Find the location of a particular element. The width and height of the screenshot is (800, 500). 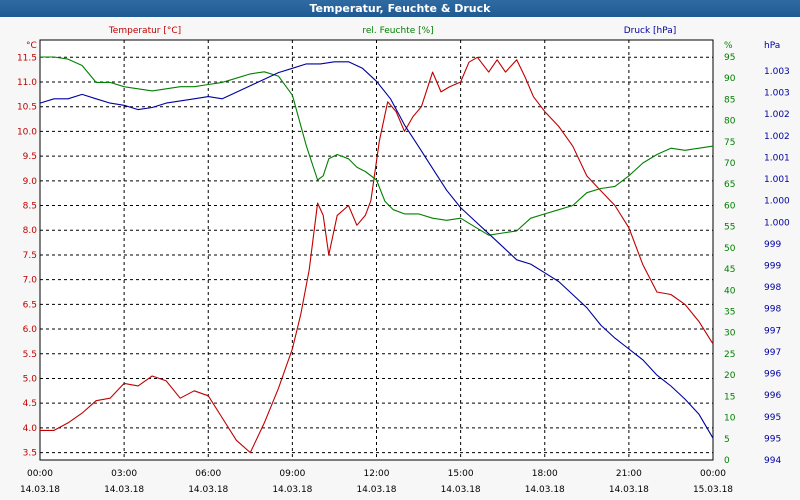

pressure-axis-title: Druck [hPa] is located at coordinates (650, 31).